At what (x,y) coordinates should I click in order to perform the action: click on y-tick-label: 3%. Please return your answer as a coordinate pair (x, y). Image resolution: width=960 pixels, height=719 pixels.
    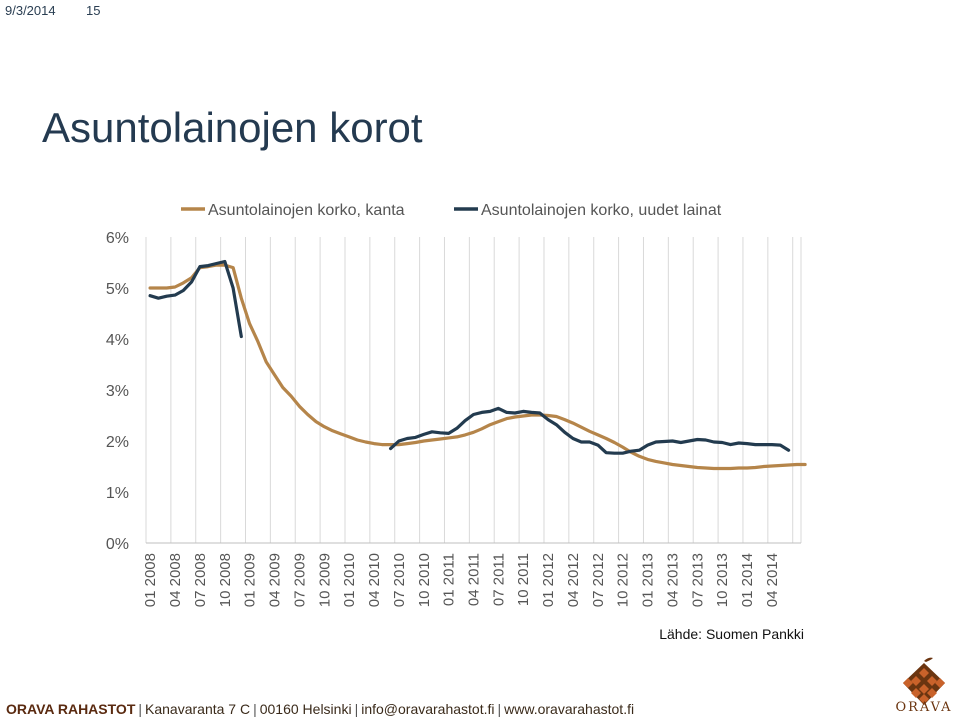
    Looking at the image, I should click on (117, 391).